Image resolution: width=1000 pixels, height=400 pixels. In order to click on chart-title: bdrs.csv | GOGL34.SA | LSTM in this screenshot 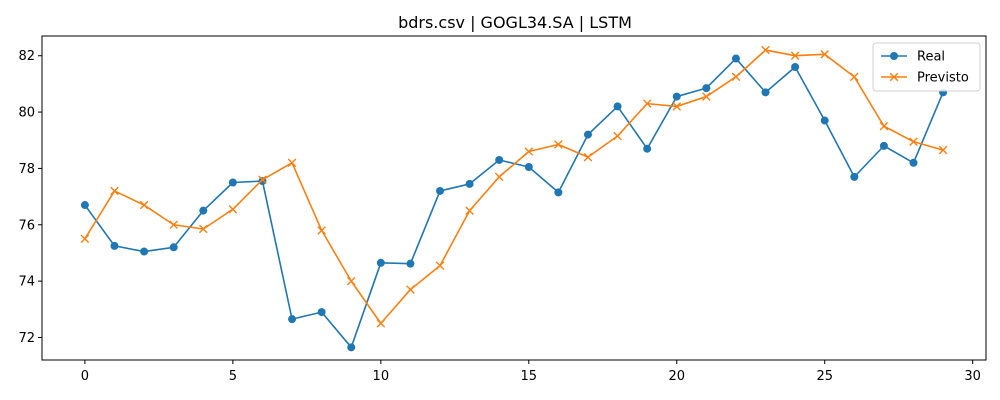, I will do `click(515, 22)`.